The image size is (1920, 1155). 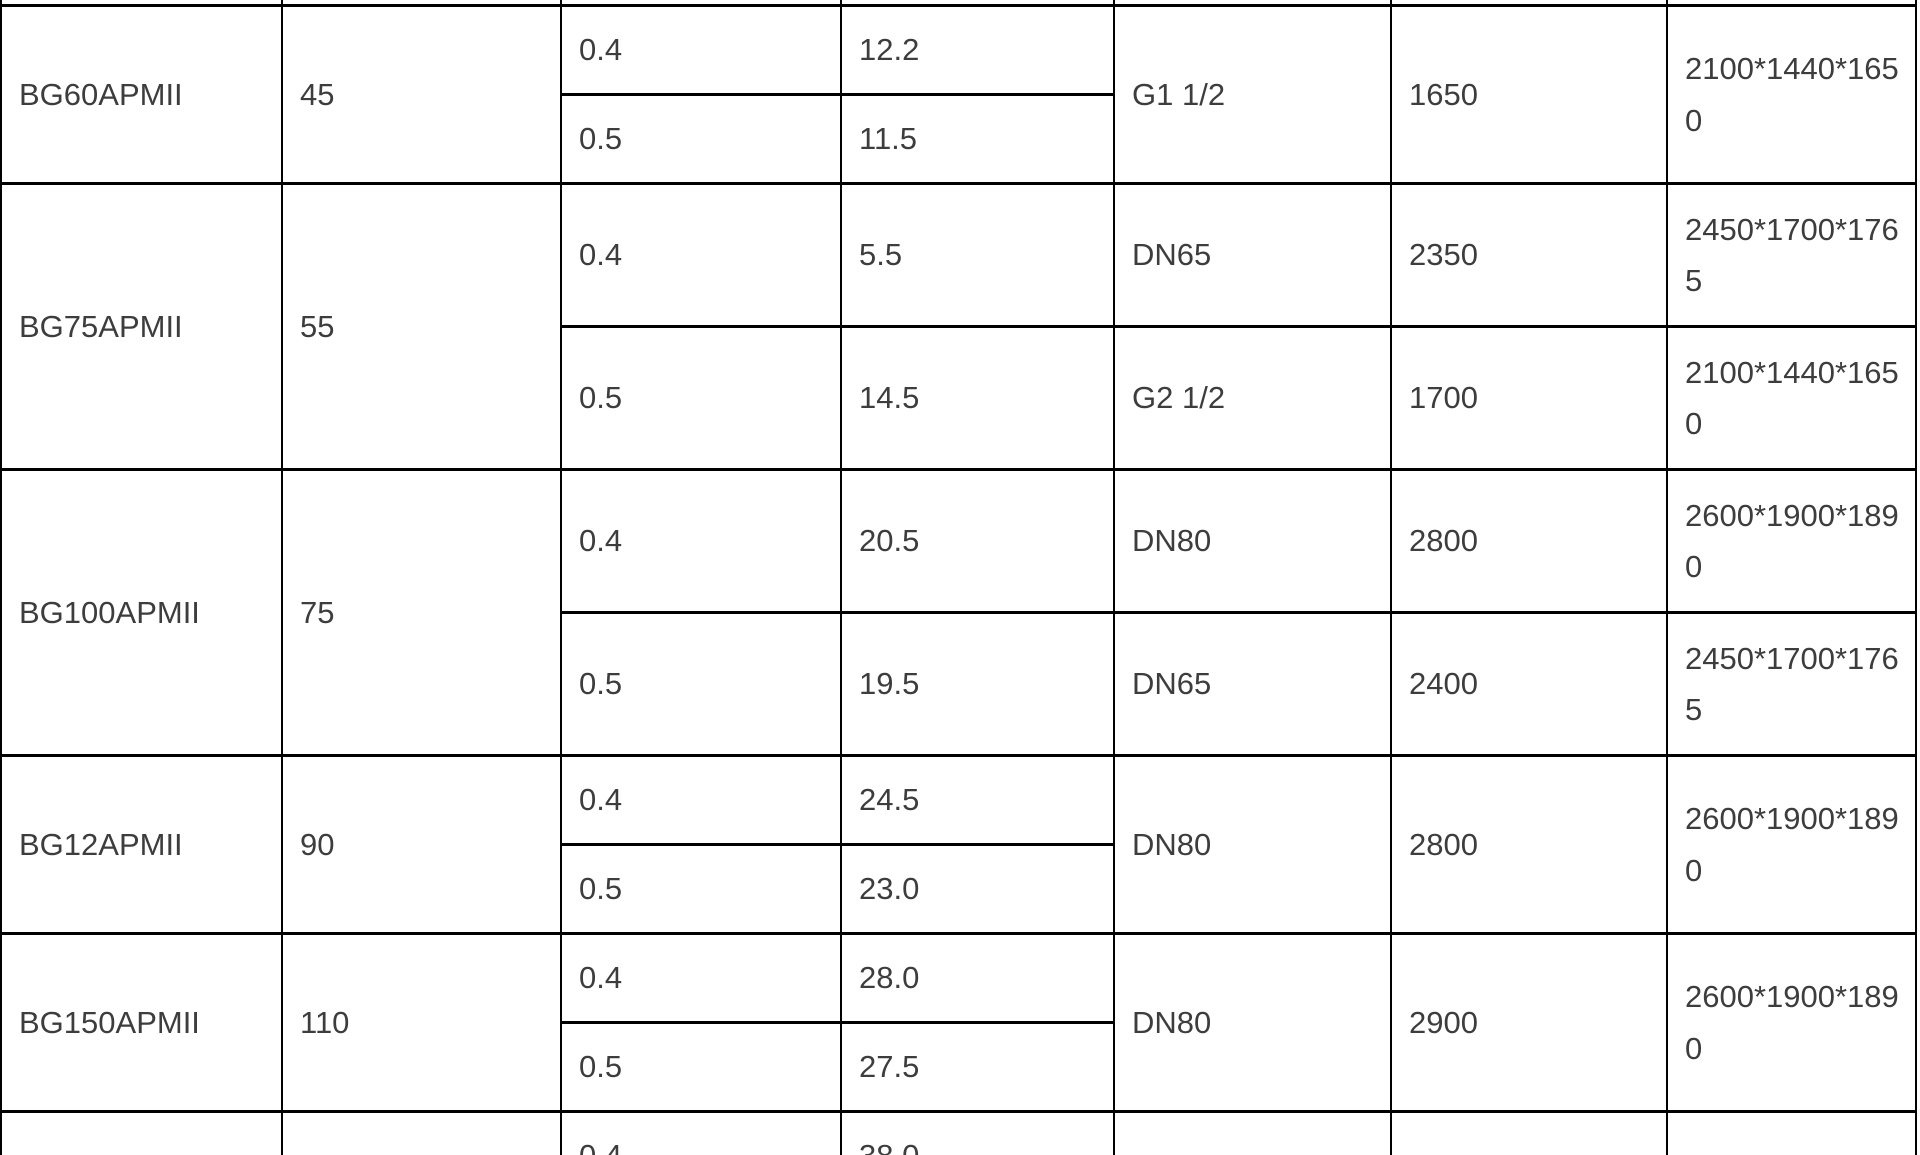 I want to click on capacity-cell: 14.5, so click(x=977, y=398).